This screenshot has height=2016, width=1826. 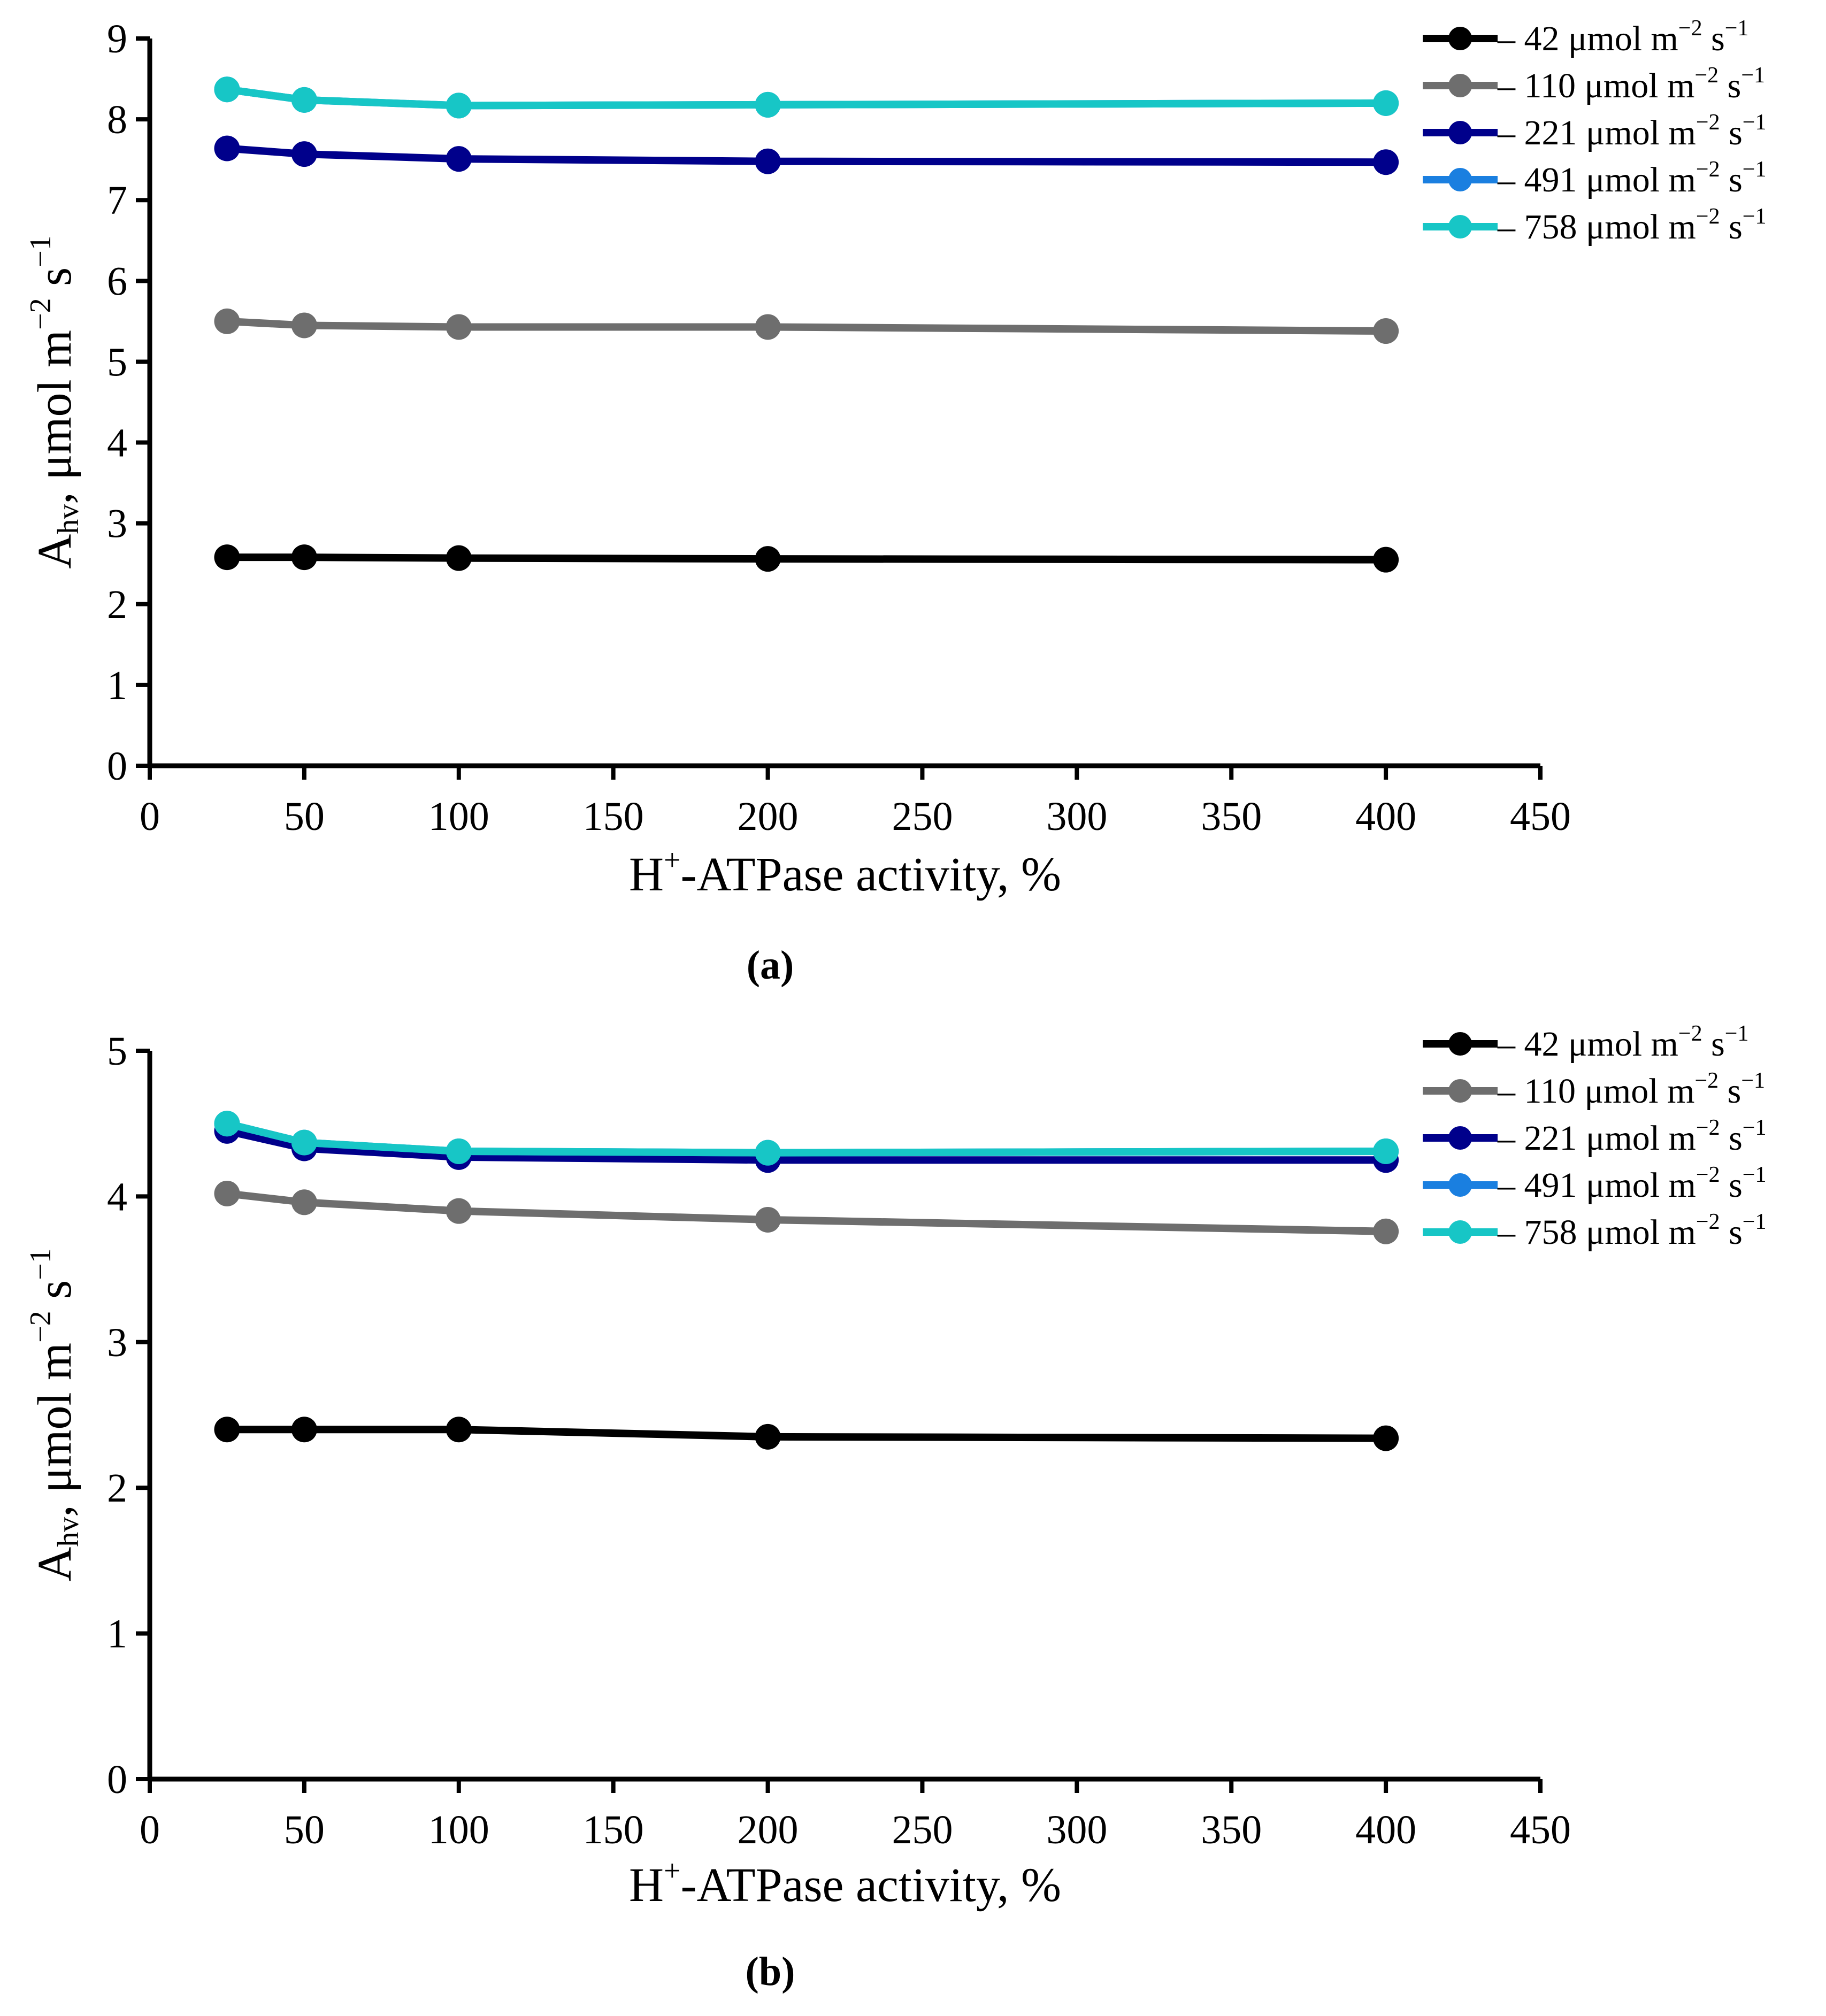 What do you see at coordinates (1622, 37) in the screenshot?
I see `panel-a-legend-label: – 42 μmol m−2 s−1` at bounding box center [1622, 37].